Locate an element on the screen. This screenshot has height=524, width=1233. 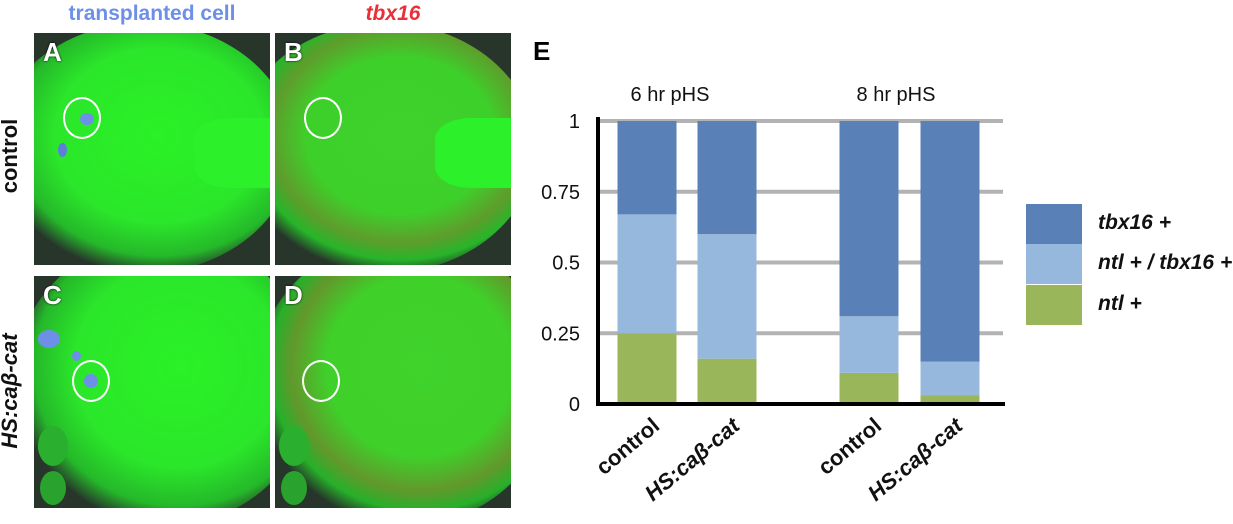
group-label: 6 hr pHS is located at coordinates (670, 95).